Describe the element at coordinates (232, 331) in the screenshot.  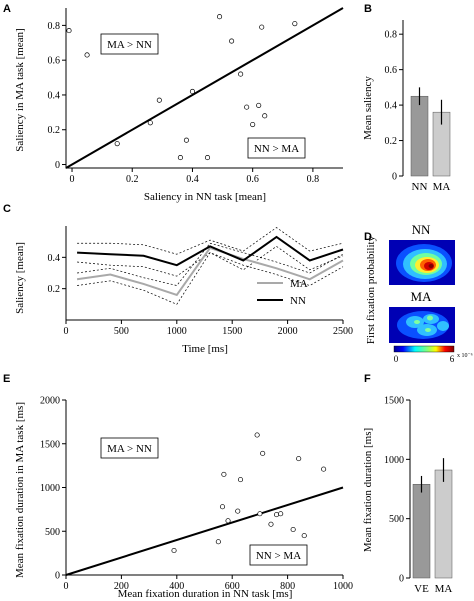
I see `panel-c-x-tick-label: 1500` at that location.